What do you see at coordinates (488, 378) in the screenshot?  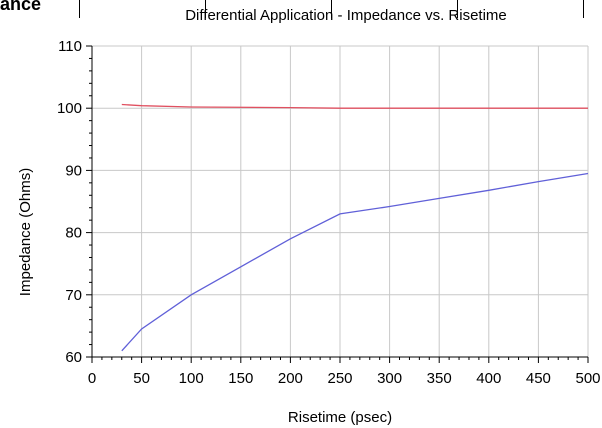 I see `x-tick-label: 400` at bounding box center [488, 378].